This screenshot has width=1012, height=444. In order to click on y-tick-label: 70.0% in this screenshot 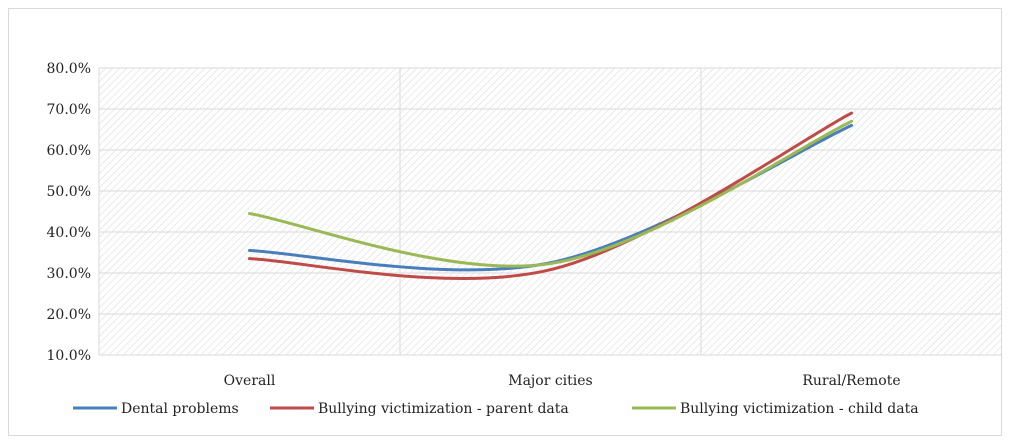, I will do `click(69, 110)`.